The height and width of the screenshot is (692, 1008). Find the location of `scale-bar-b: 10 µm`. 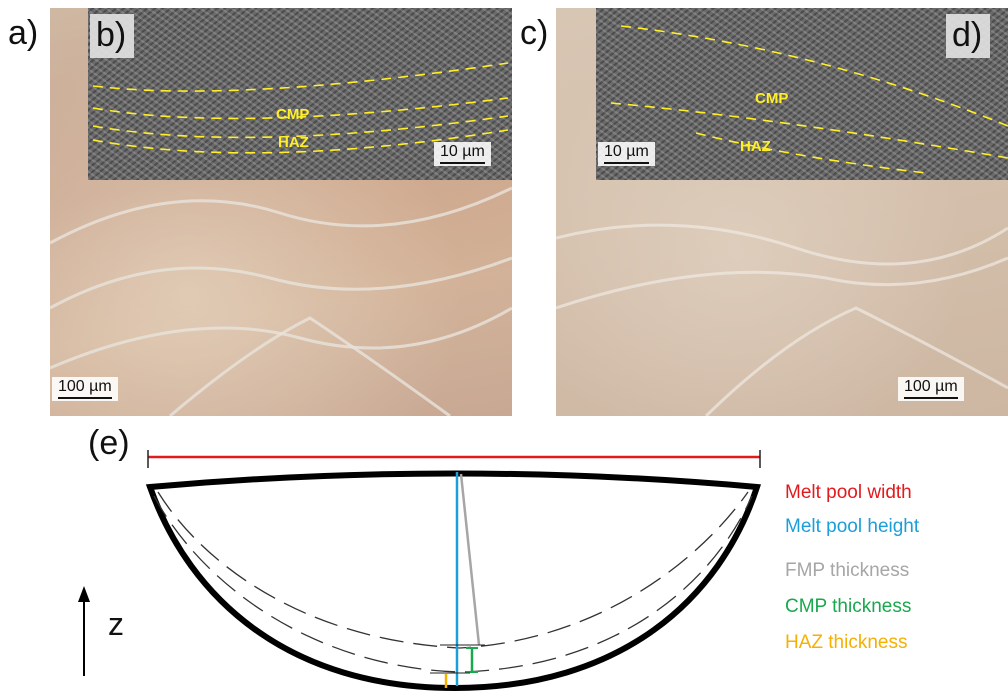

scale-bar-b: 10 µm is located at coordinates (462, 154).